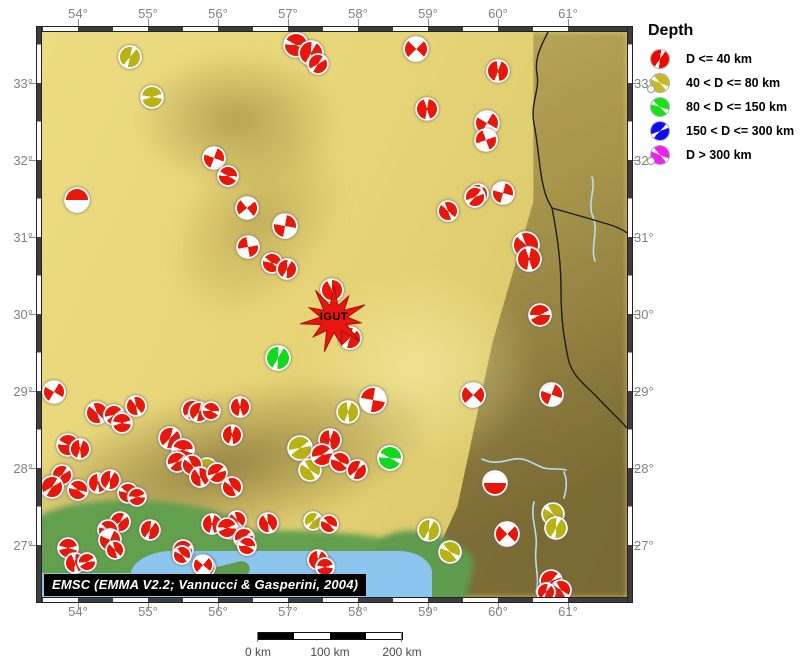  What do you see at coordinates (148, 13) in the screenshot?
I see `lon-label-top: 55°` at bounding box center [148, 13].